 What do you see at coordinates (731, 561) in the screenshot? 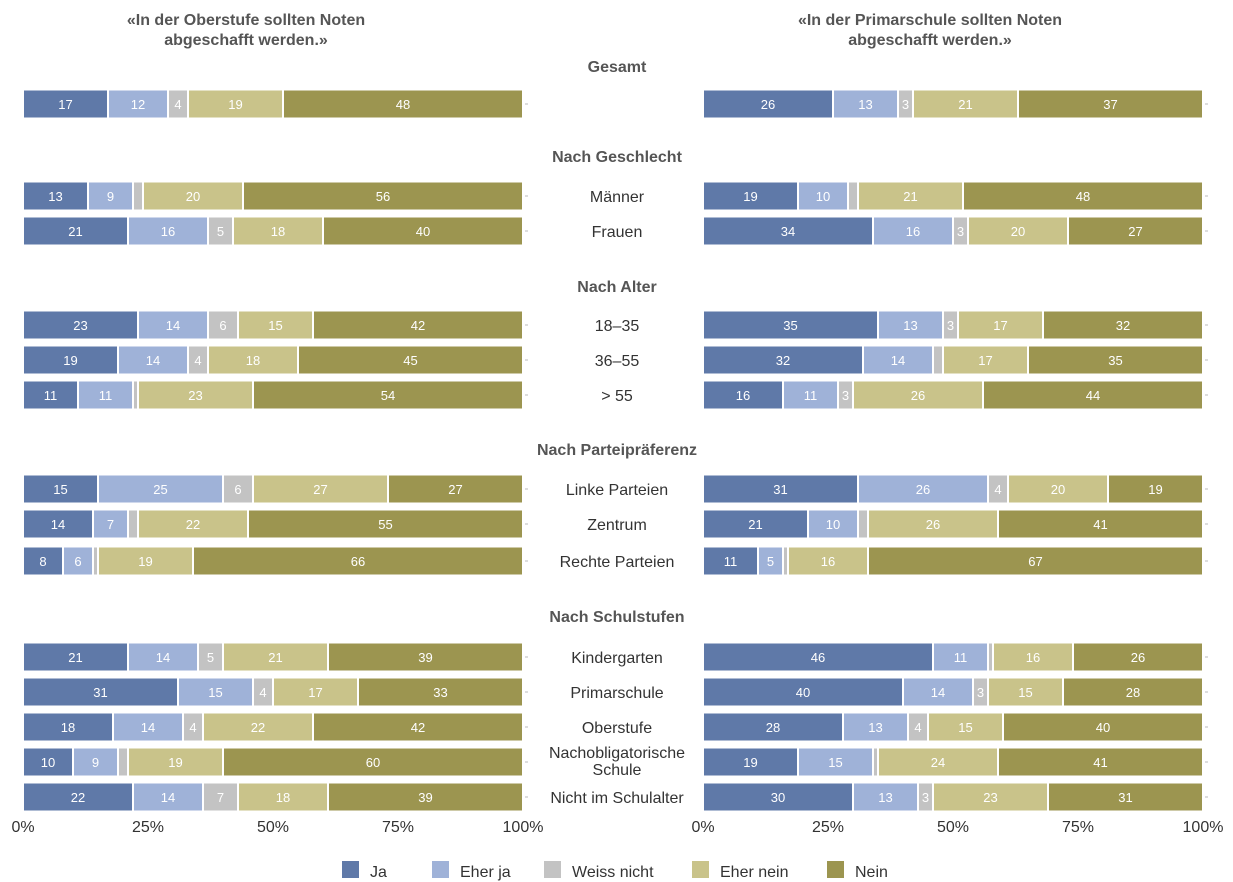
I see `data-label-p1-g3-r2-s0: 11` at bounding box center [731, 561].